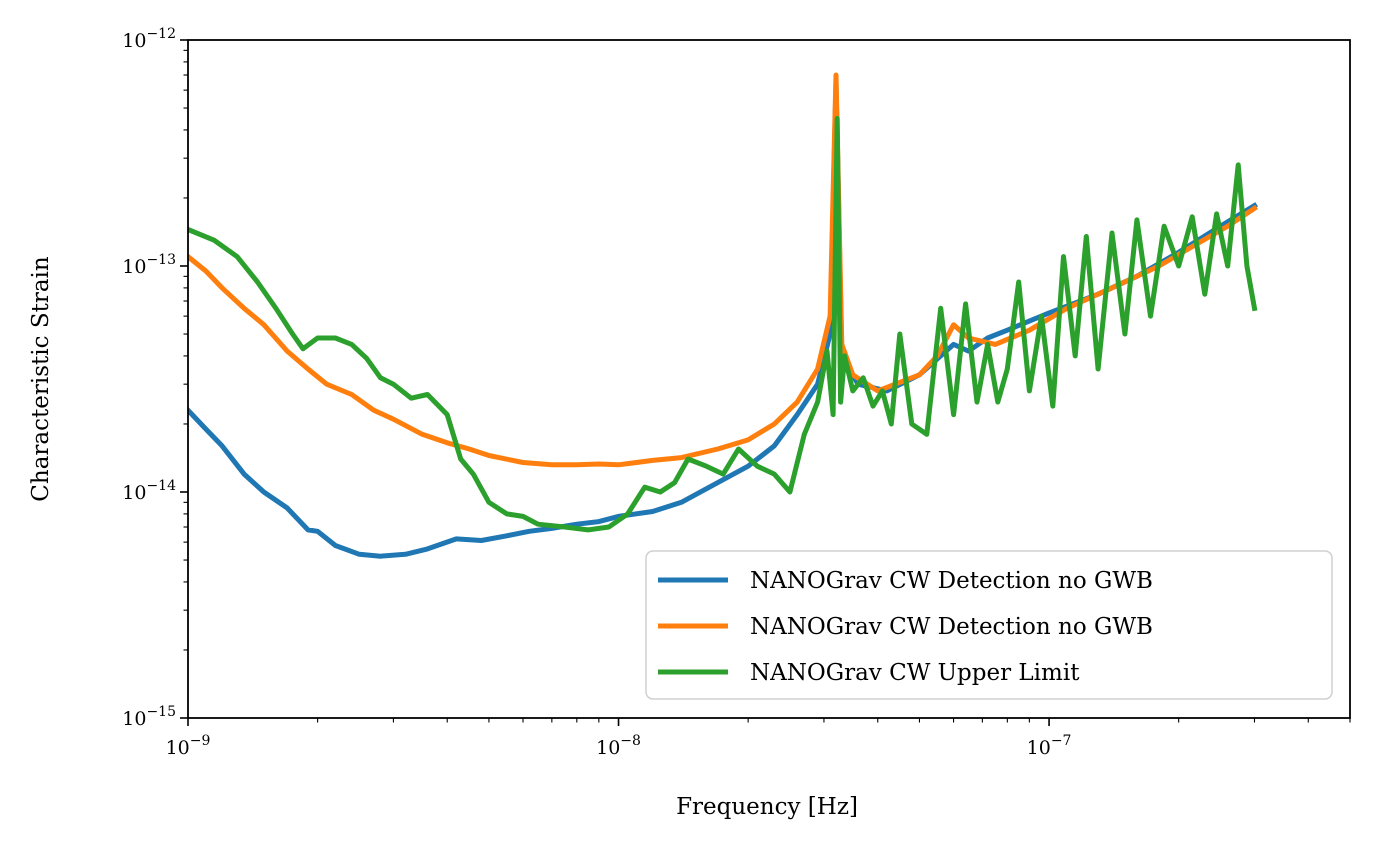 The height and width of the screenshot is (852, 1379). What do you see at coordinates (767, 807) in the screenshot?
I see `x-axis-label: Frequency [Hz]` at bounding box center [767, 807].